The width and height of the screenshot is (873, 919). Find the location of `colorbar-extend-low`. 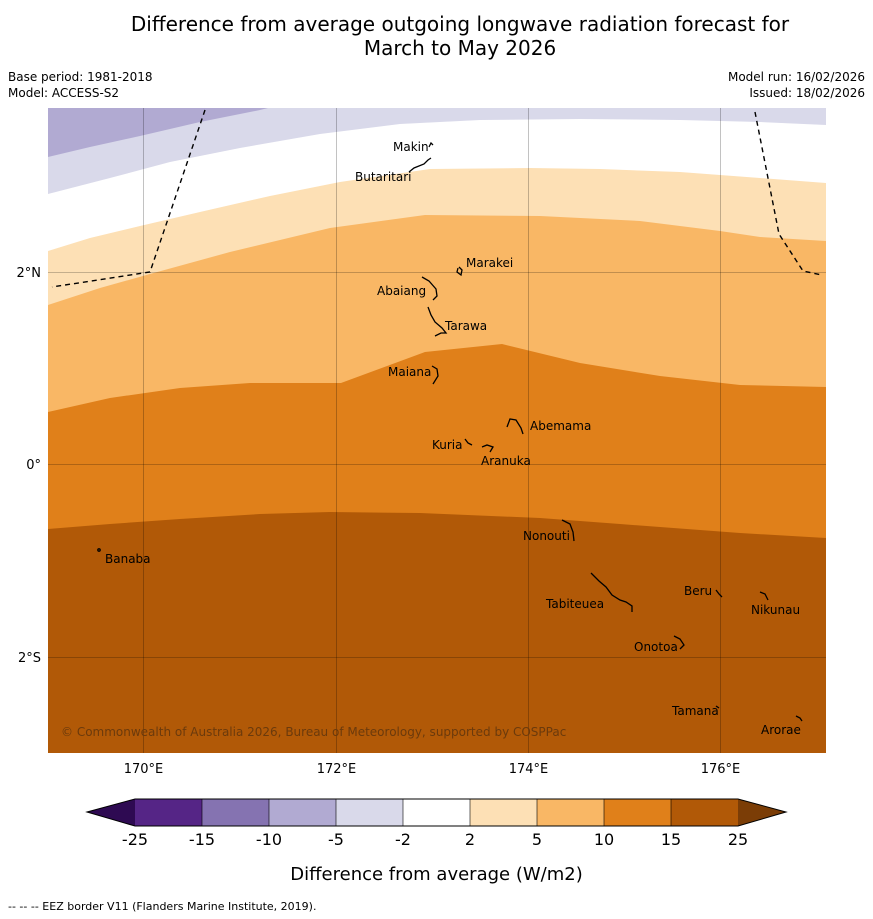

colorbar-extend-low is located at coordinates (111, 812).